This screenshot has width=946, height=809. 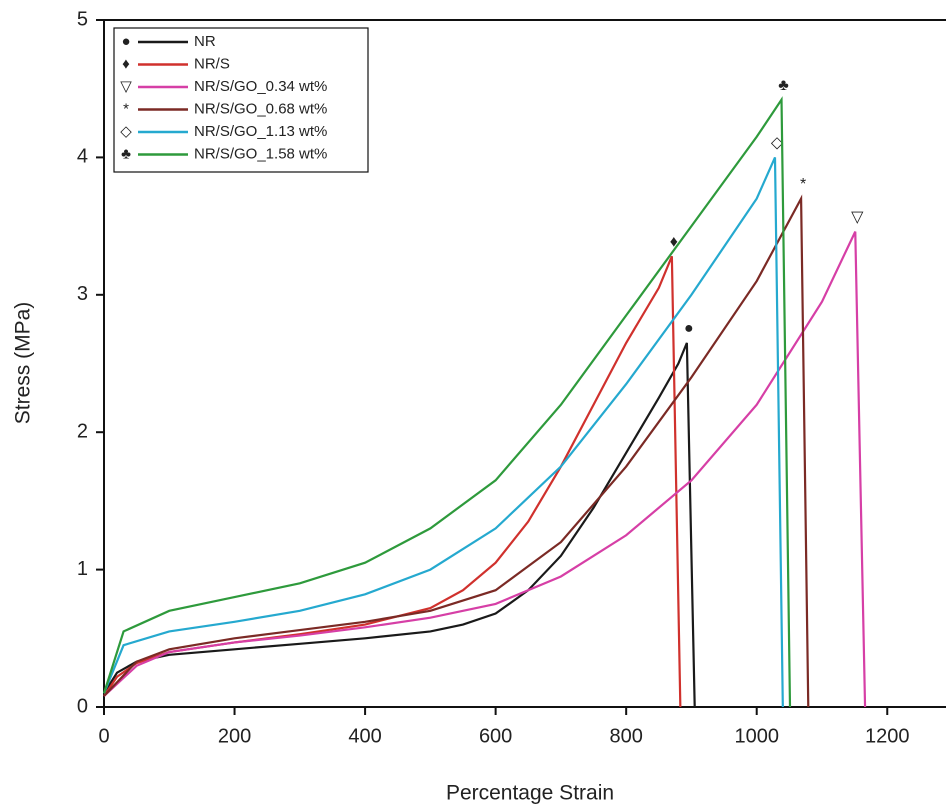 What do you see at coordinates (125, 41) in the screenshot?
I see `legend-marker: ●` at bounding box center [125, 41].